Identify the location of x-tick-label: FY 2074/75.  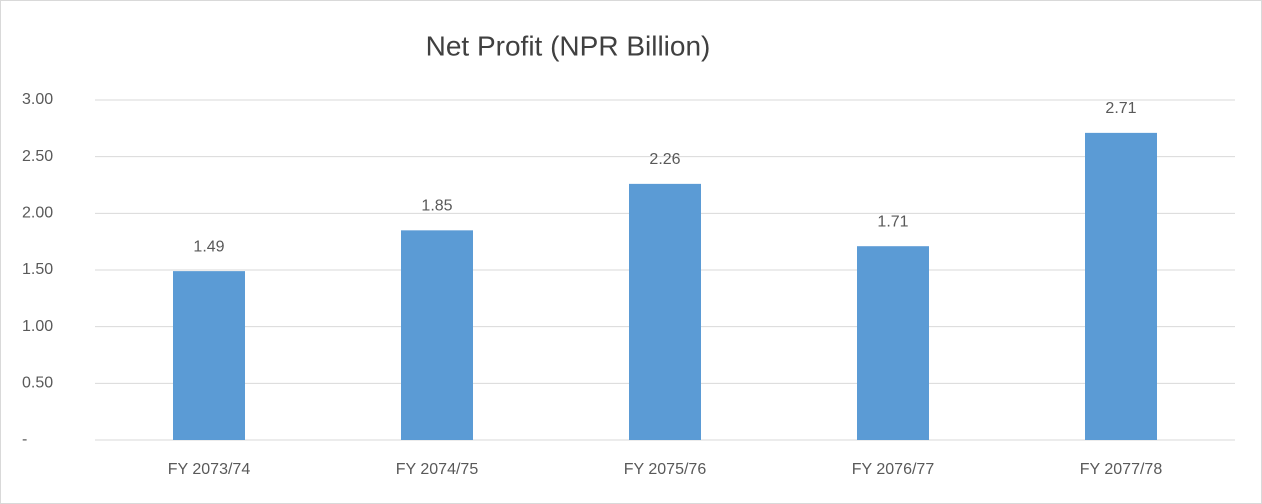
(437, 469).